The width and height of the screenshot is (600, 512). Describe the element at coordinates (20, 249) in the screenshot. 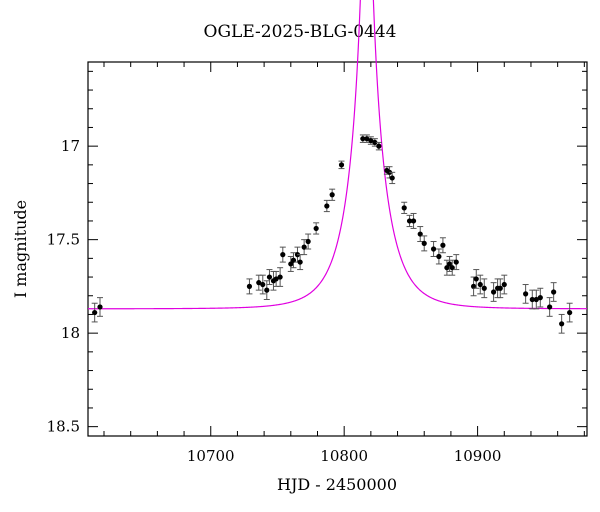

I see `y-axis-label: I magnitude` at that location.